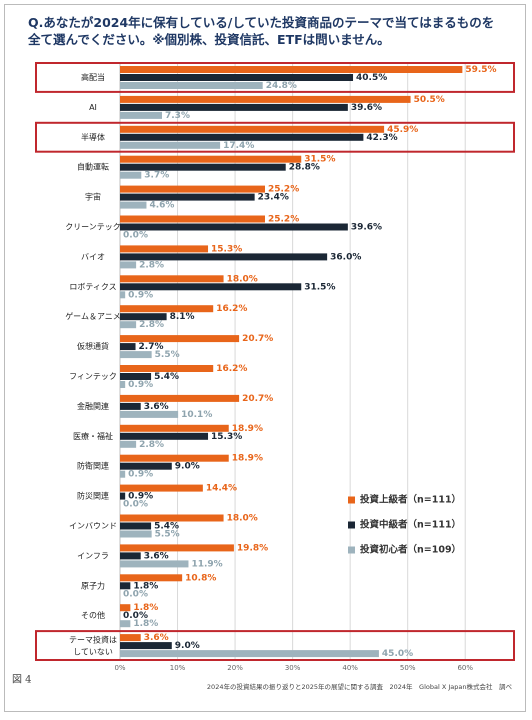  What do you see at coordinates (93, 645) in the screenshot?
I see `y-tick-label: テーマ投資はしていない` at bounding box center [93, 645].